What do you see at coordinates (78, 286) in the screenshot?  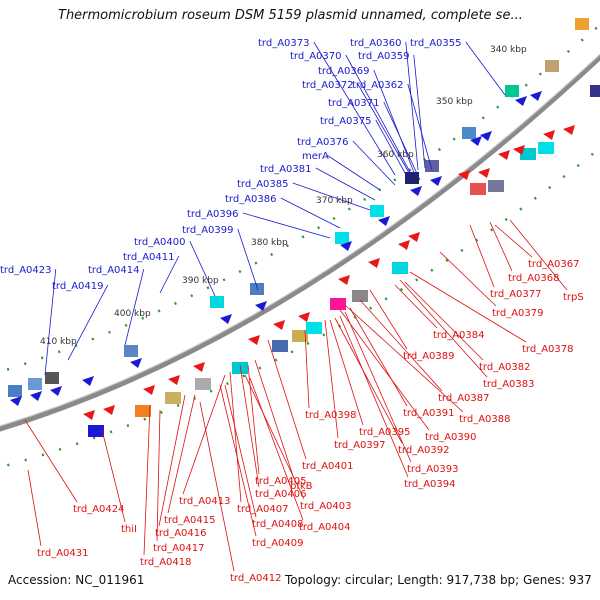 I see `forward-gene-label: trd_A0419` at bounding box center [78, 286].